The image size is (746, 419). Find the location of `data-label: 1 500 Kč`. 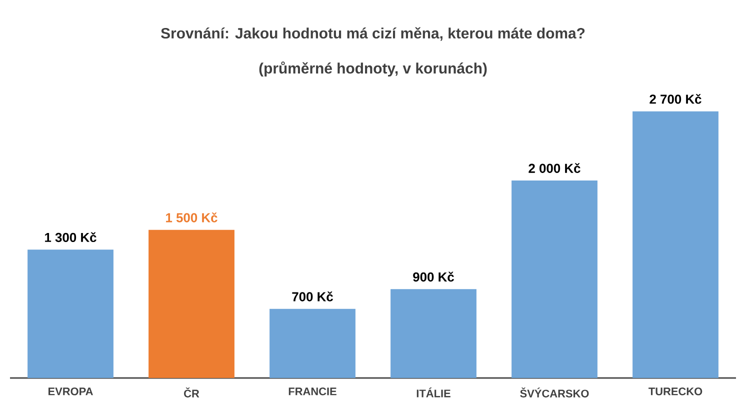

data-label: 1 500 Kč is located at coordinates (192, 217).